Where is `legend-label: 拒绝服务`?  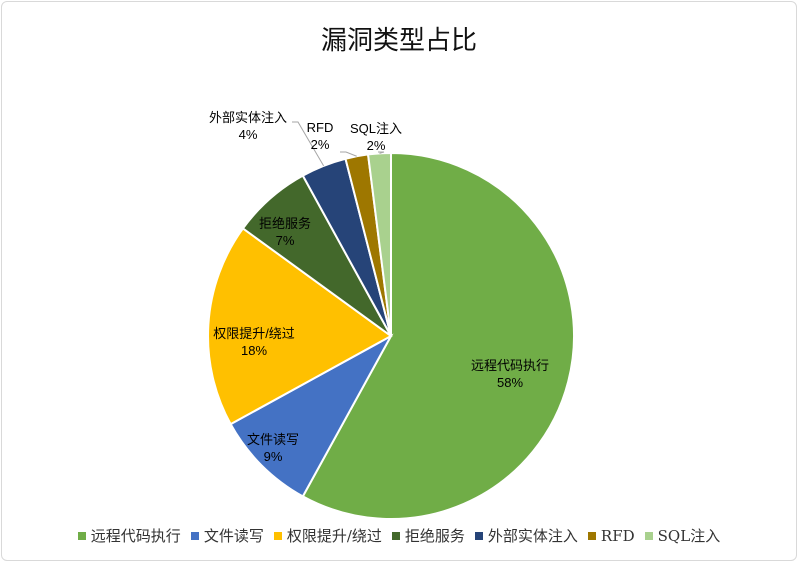
legend-label: 拒绝服务 is located at coordinates (434, 536).